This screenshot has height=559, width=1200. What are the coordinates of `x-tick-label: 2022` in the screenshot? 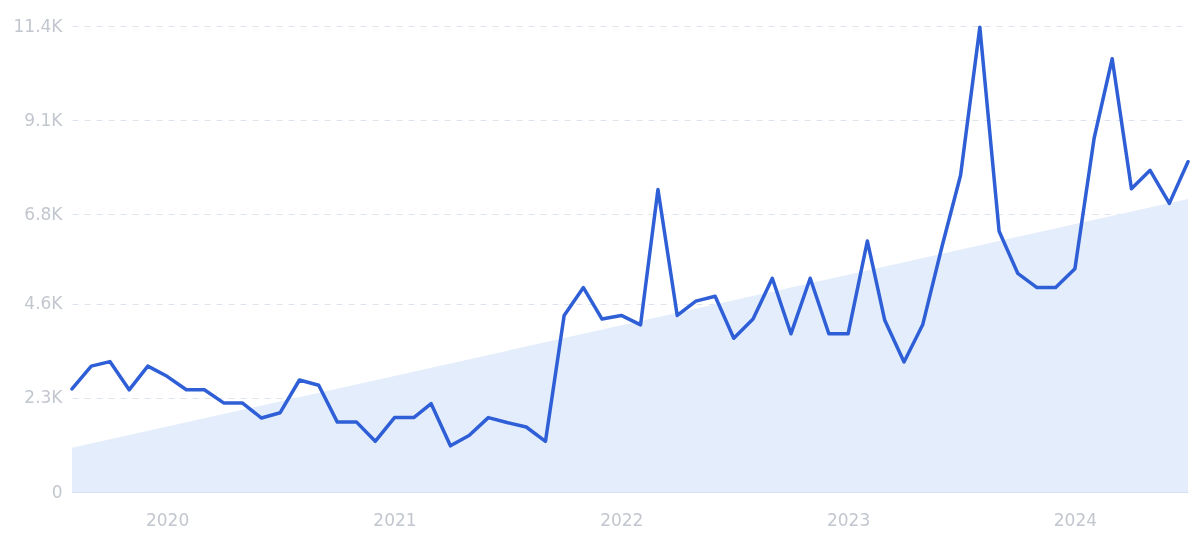 It's located at (622, 519).